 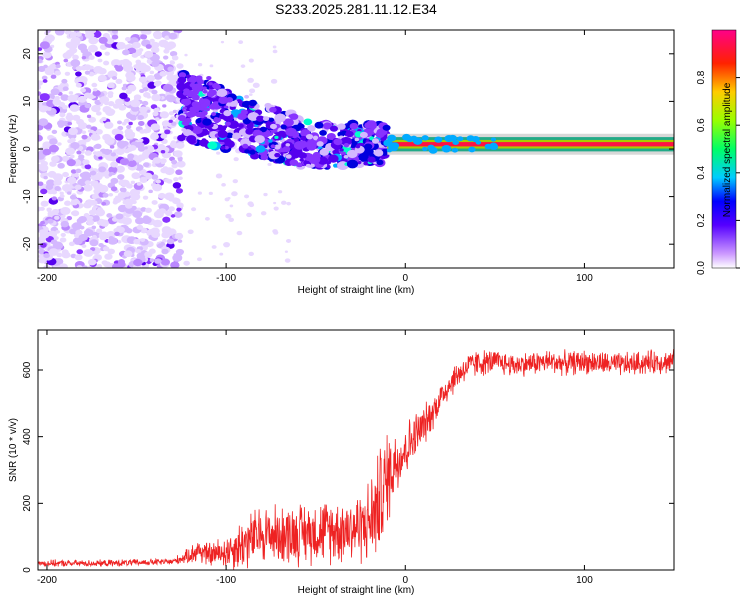 What do you see at coordinates (584, 157) in the screenshot?
I see `spectrogram-x-tick: 100` at bounding box center [584, 157].